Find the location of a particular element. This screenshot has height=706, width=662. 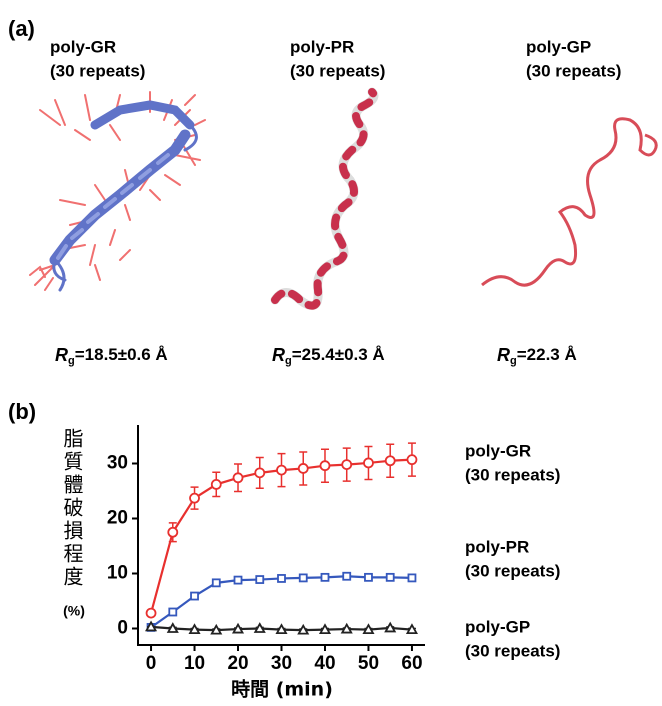

molecule-name: poly-PR is located at coordinates (322, 46).